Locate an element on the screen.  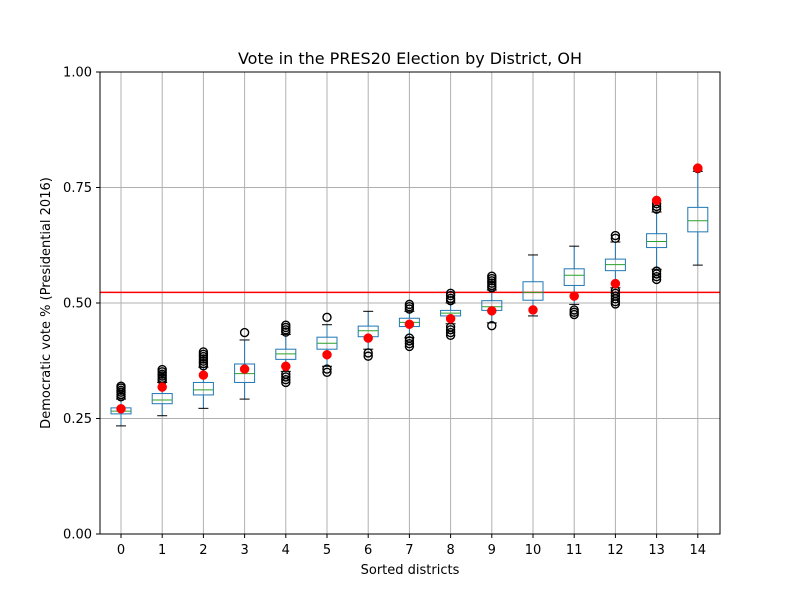
x-tick-label: 6 is located at coordinates (368, 550).